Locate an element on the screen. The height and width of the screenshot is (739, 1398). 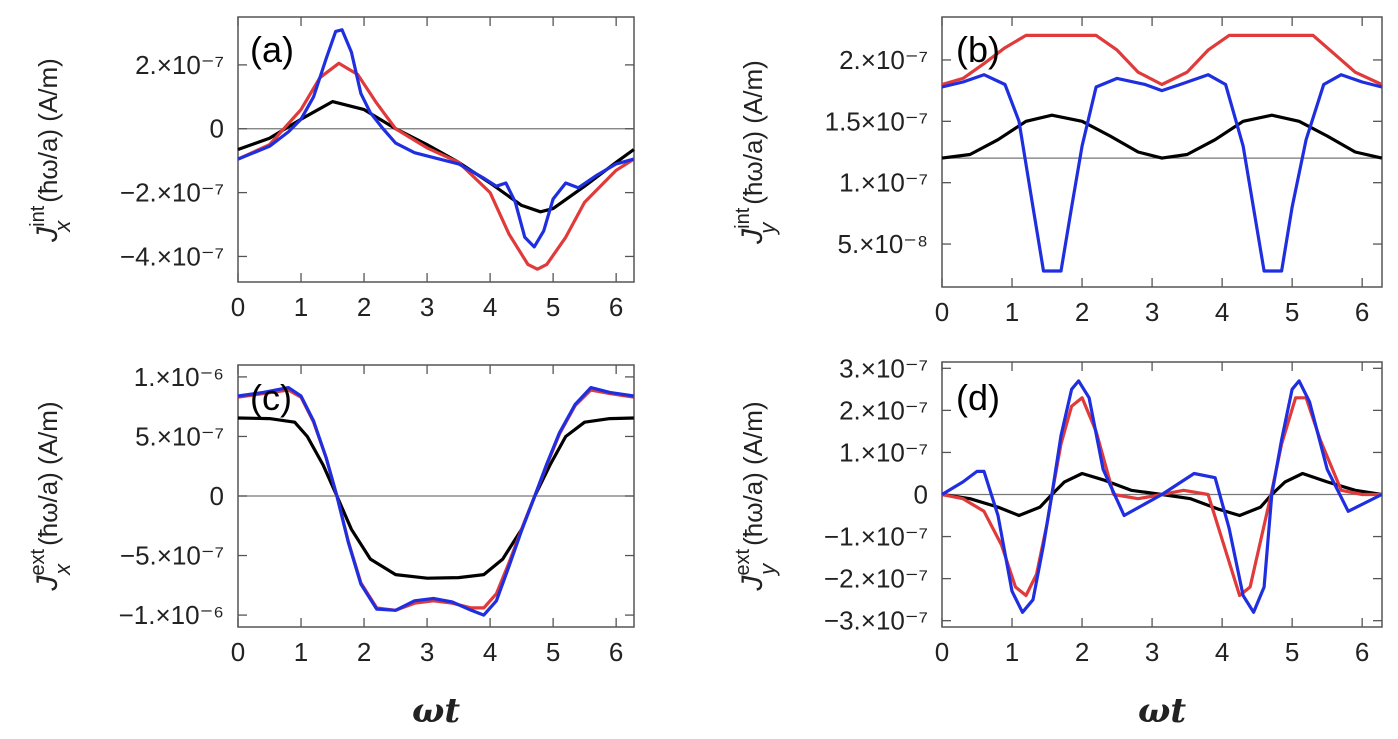
panel-label: (c) is located at coordinates (271, 397).